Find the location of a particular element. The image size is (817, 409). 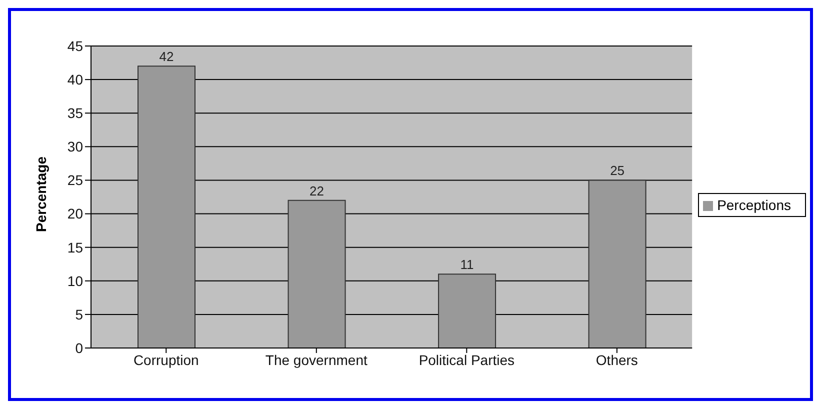

data-label: 42 is located at coordinates (166, 56).